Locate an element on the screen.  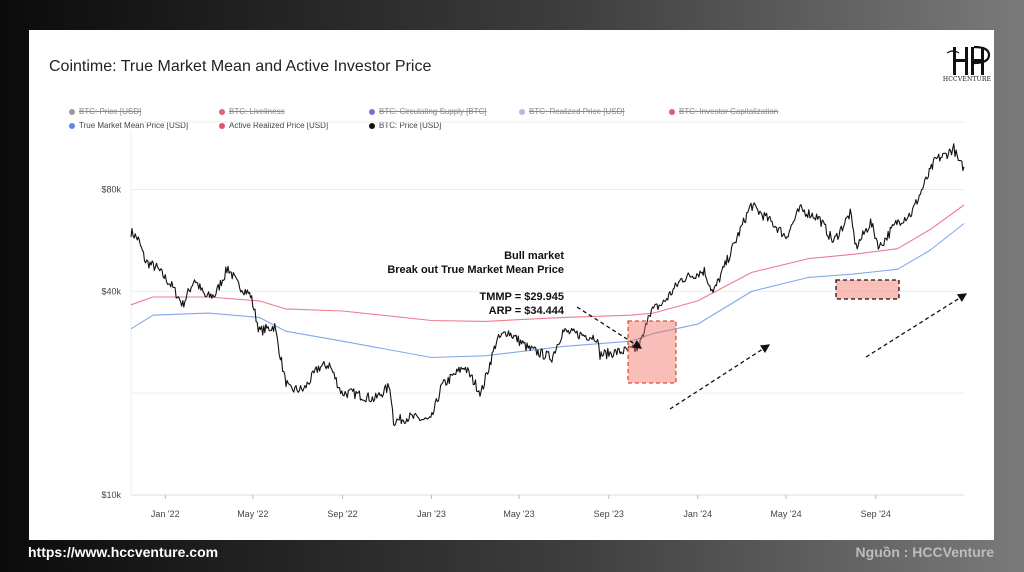
legend-label: BTC: Investor Capitalization is located at coordinates (729, 111).